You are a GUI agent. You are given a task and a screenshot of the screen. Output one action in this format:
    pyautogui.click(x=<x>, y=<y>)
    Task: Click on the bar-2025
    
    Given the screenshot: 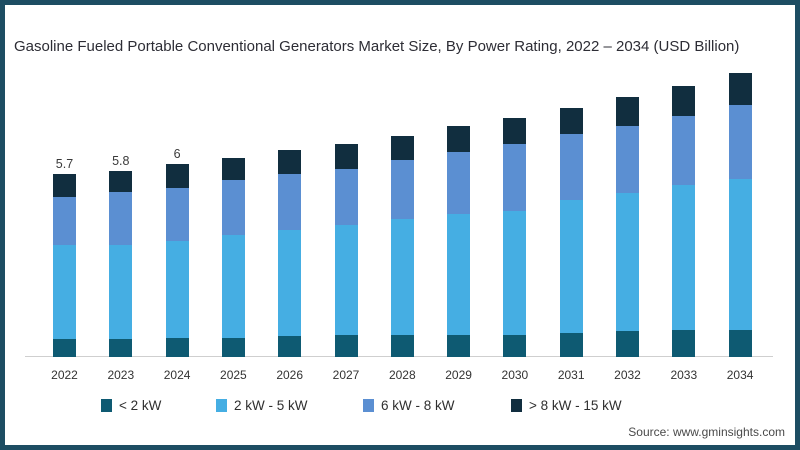 What is the action you would take?
    pyautogui.click(x=233, y=257)
    